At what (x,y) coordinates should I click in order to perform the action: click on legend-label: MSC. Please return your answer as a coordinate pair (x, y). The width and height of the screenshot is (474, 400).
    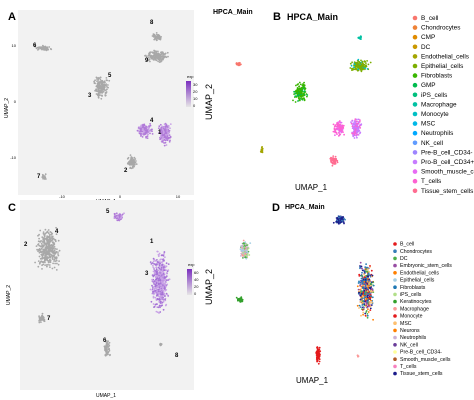
    Looking at the image, I should click on (428, 124).